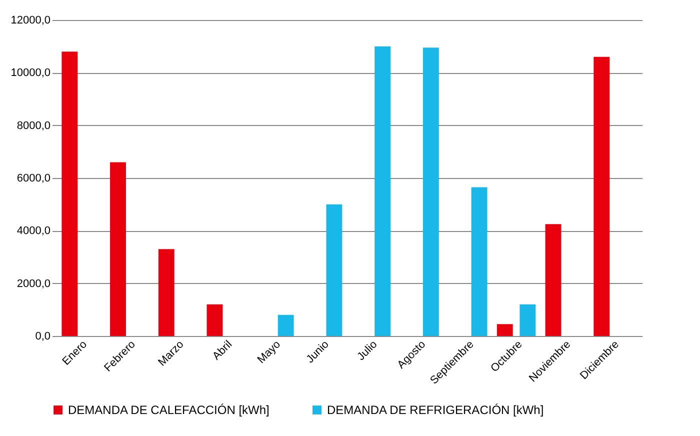 Image resolution: width=700 pixels, height=436 pixels. What do you see at coordinates (33, 231) in the screenshot?
I see `y-tick-label: 4000,0` at bounding box center [33, 231].